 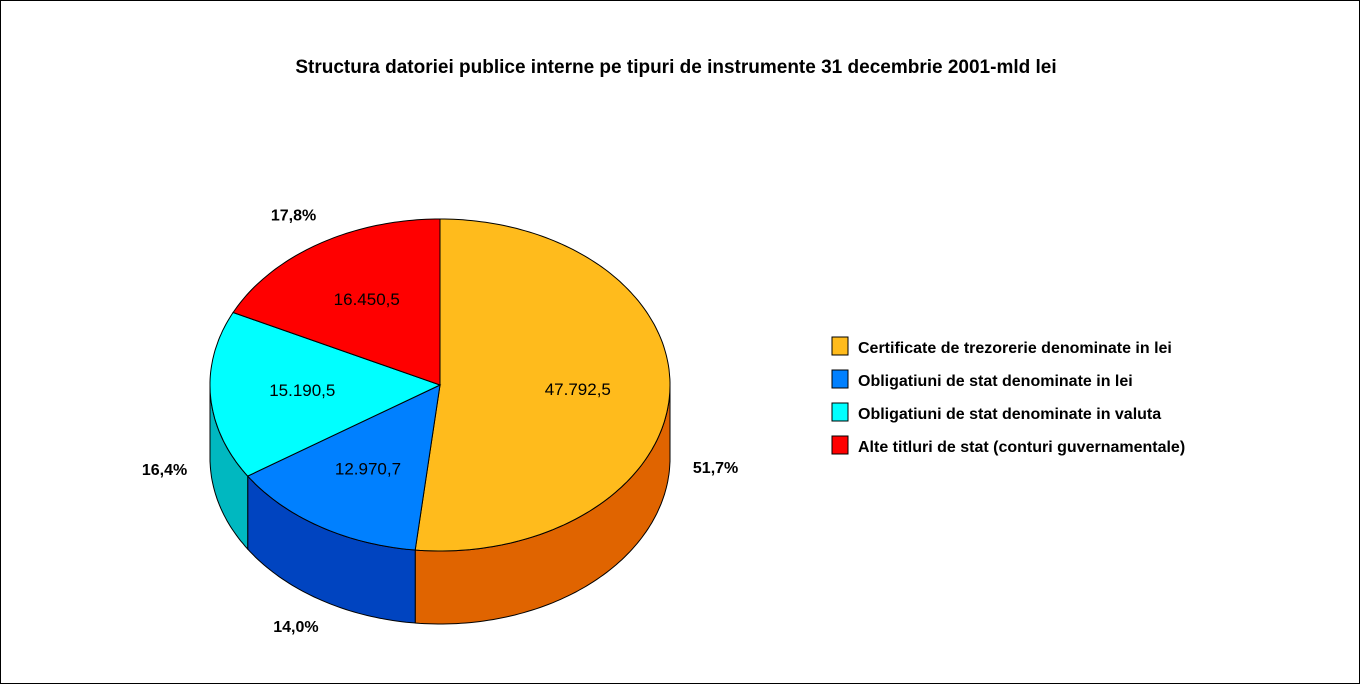 I want to click on percent-label: 14,0%, so click(x=295, y=627).